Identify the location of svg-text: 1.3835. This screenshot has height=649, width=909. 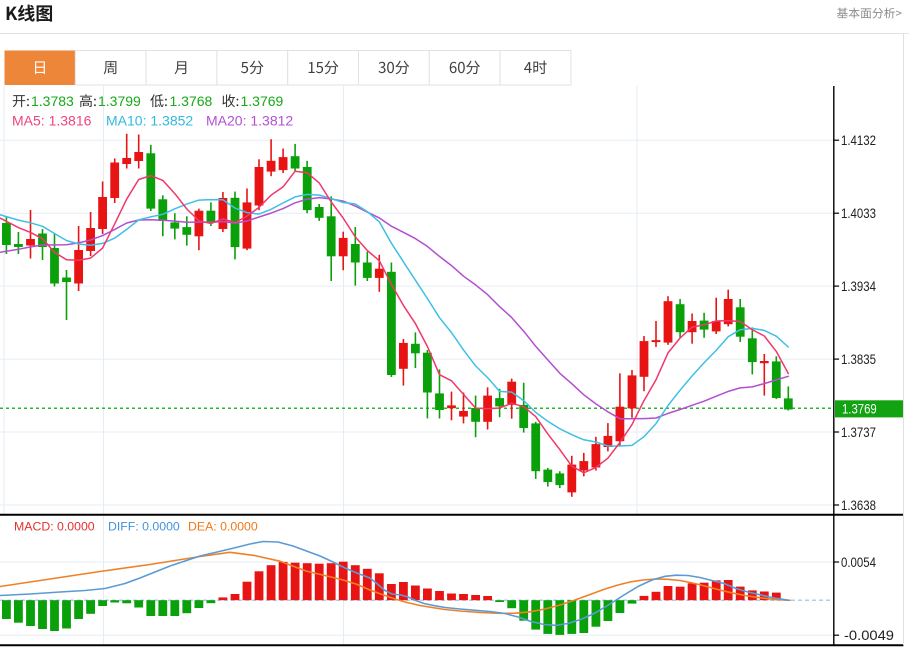
(858, 359).